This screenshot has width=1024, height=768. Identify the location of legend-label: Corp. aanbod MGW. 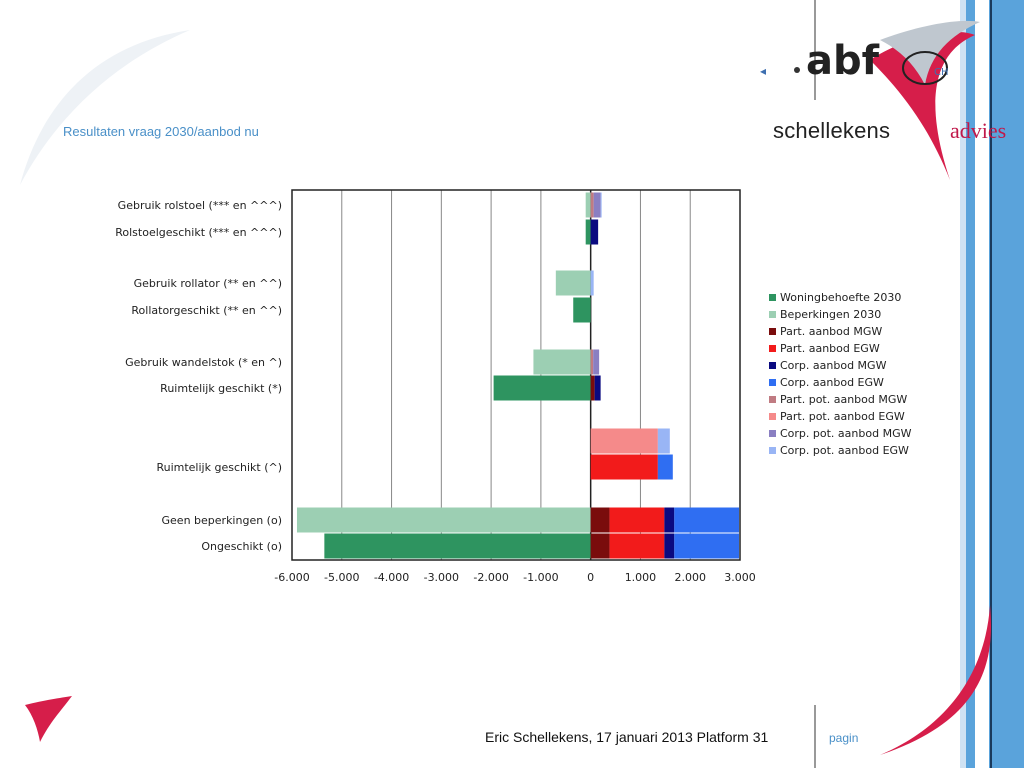
(833, 365).